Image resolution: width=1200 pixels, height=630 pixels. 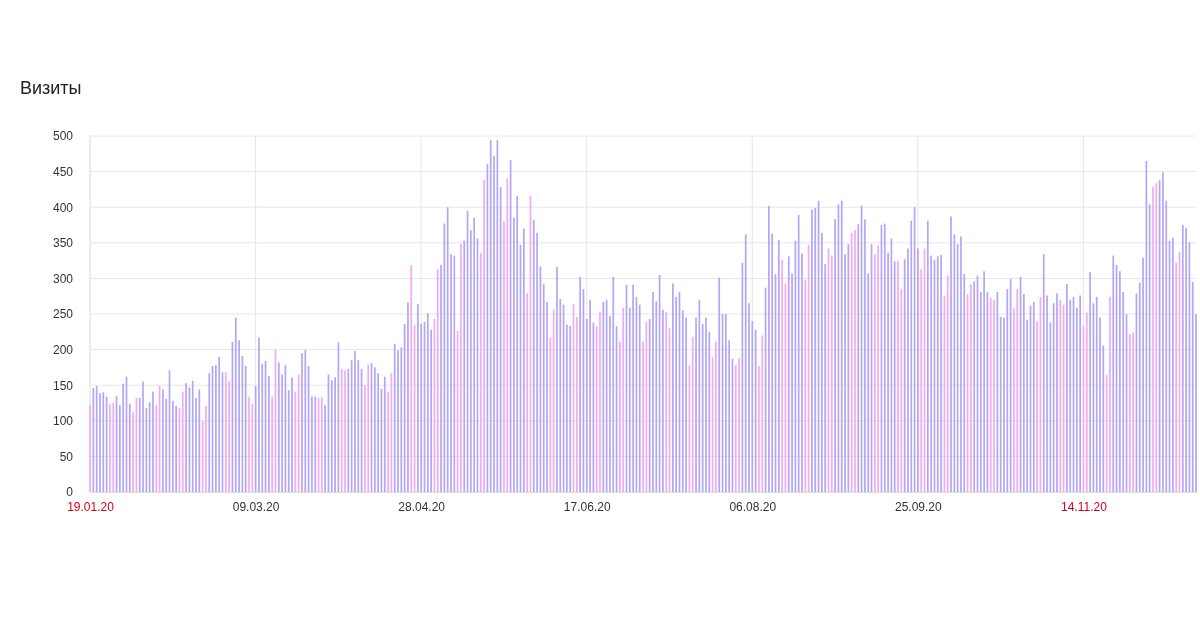 I want to click on x-tick-label: 14.11.20, so click(x=1084, y=506).